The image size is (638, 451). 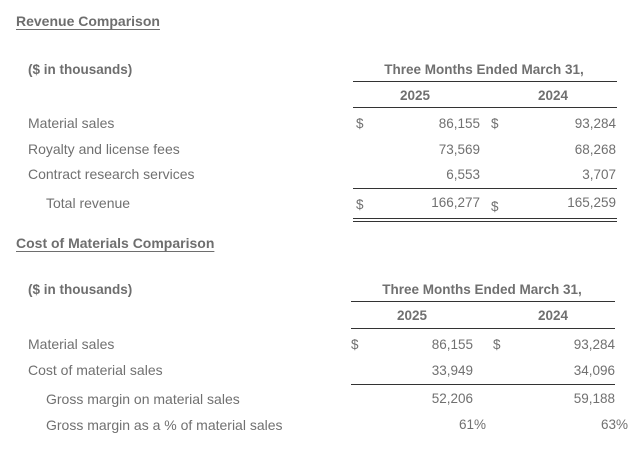 I want to click on revenue-period-rule, so click(x=485, y=81).